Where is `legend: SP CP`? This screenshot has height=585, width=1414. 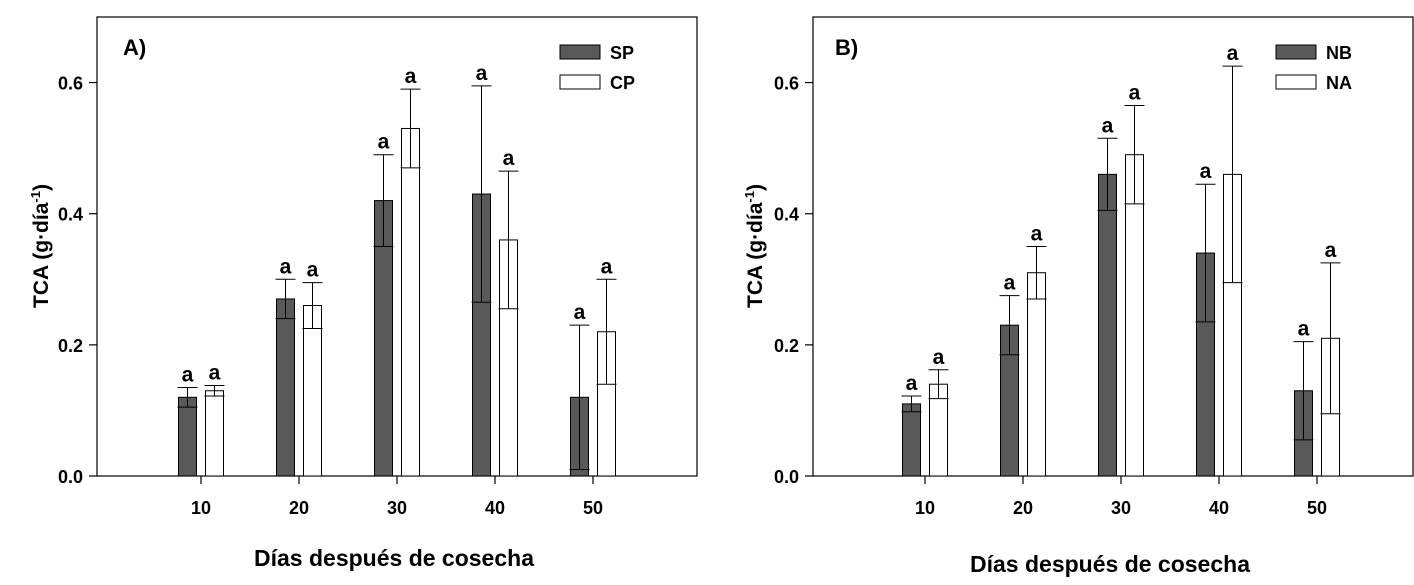 legend: SP CP is located at coordinates (597, 68).